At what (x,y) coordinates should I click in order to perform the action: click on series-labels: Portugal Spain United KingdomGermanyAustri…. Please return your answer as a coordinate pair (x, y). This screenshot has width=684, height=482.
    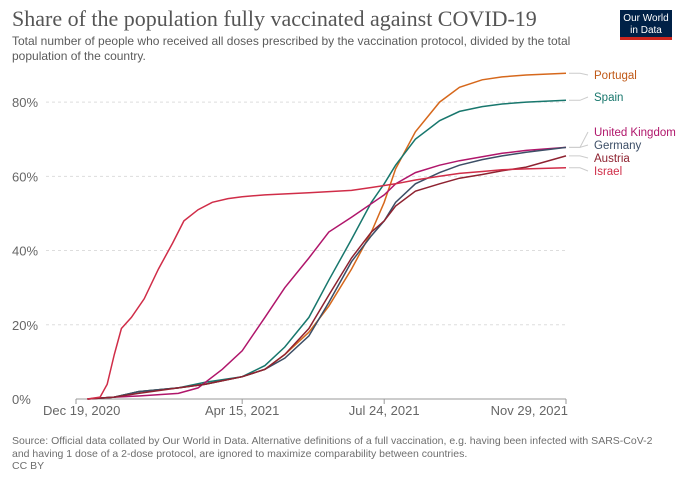
    Looking at the image, I should click on (622, 124).